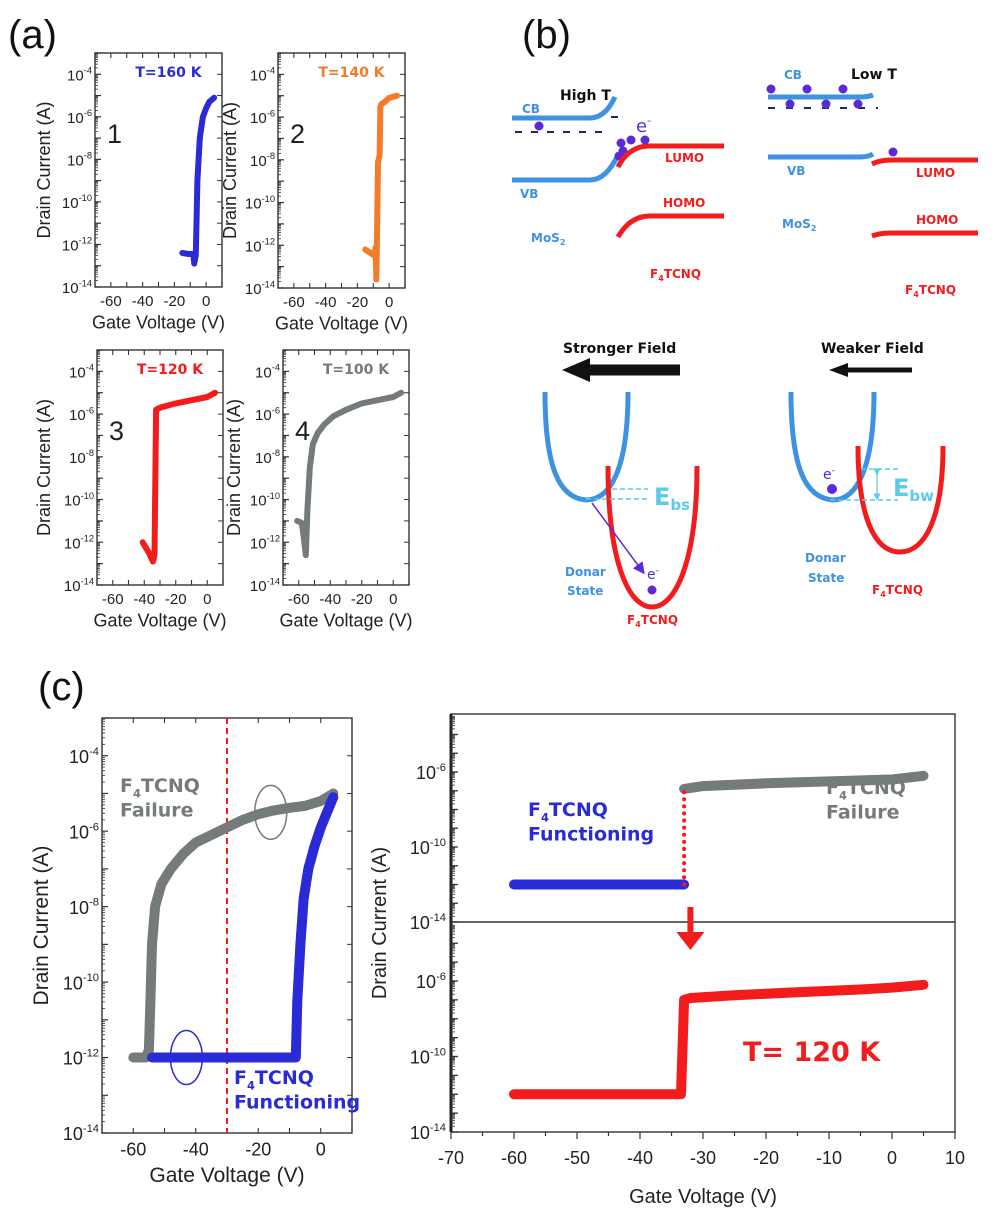 Image resolution: width=1000 pixels, height=1230 pixels. What do you see at coordinates (381, 187) in the screenshot?
I see `series-line-a2` at bounding box center [381, 187].